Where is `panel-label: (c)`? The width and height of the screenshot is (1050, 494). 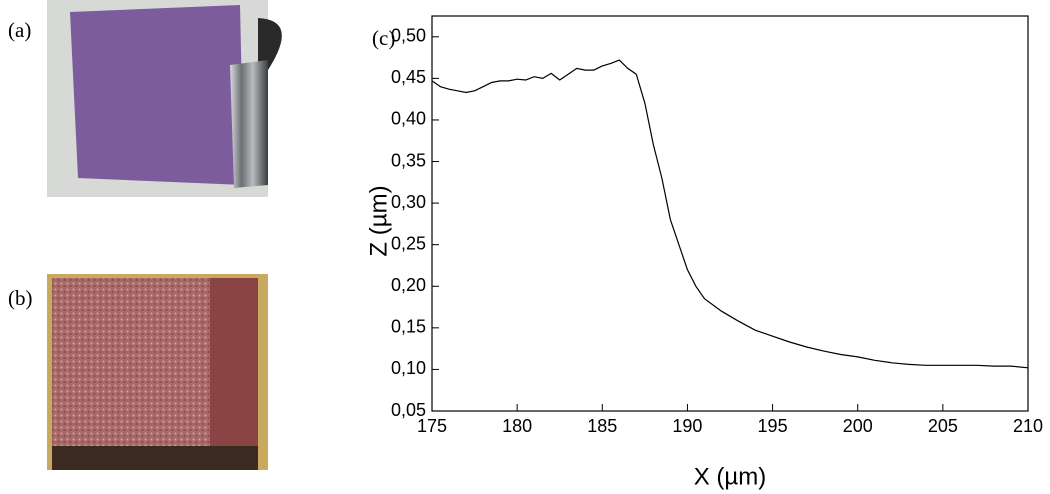 panel-label: (c) is located at coordinates (383, 38).